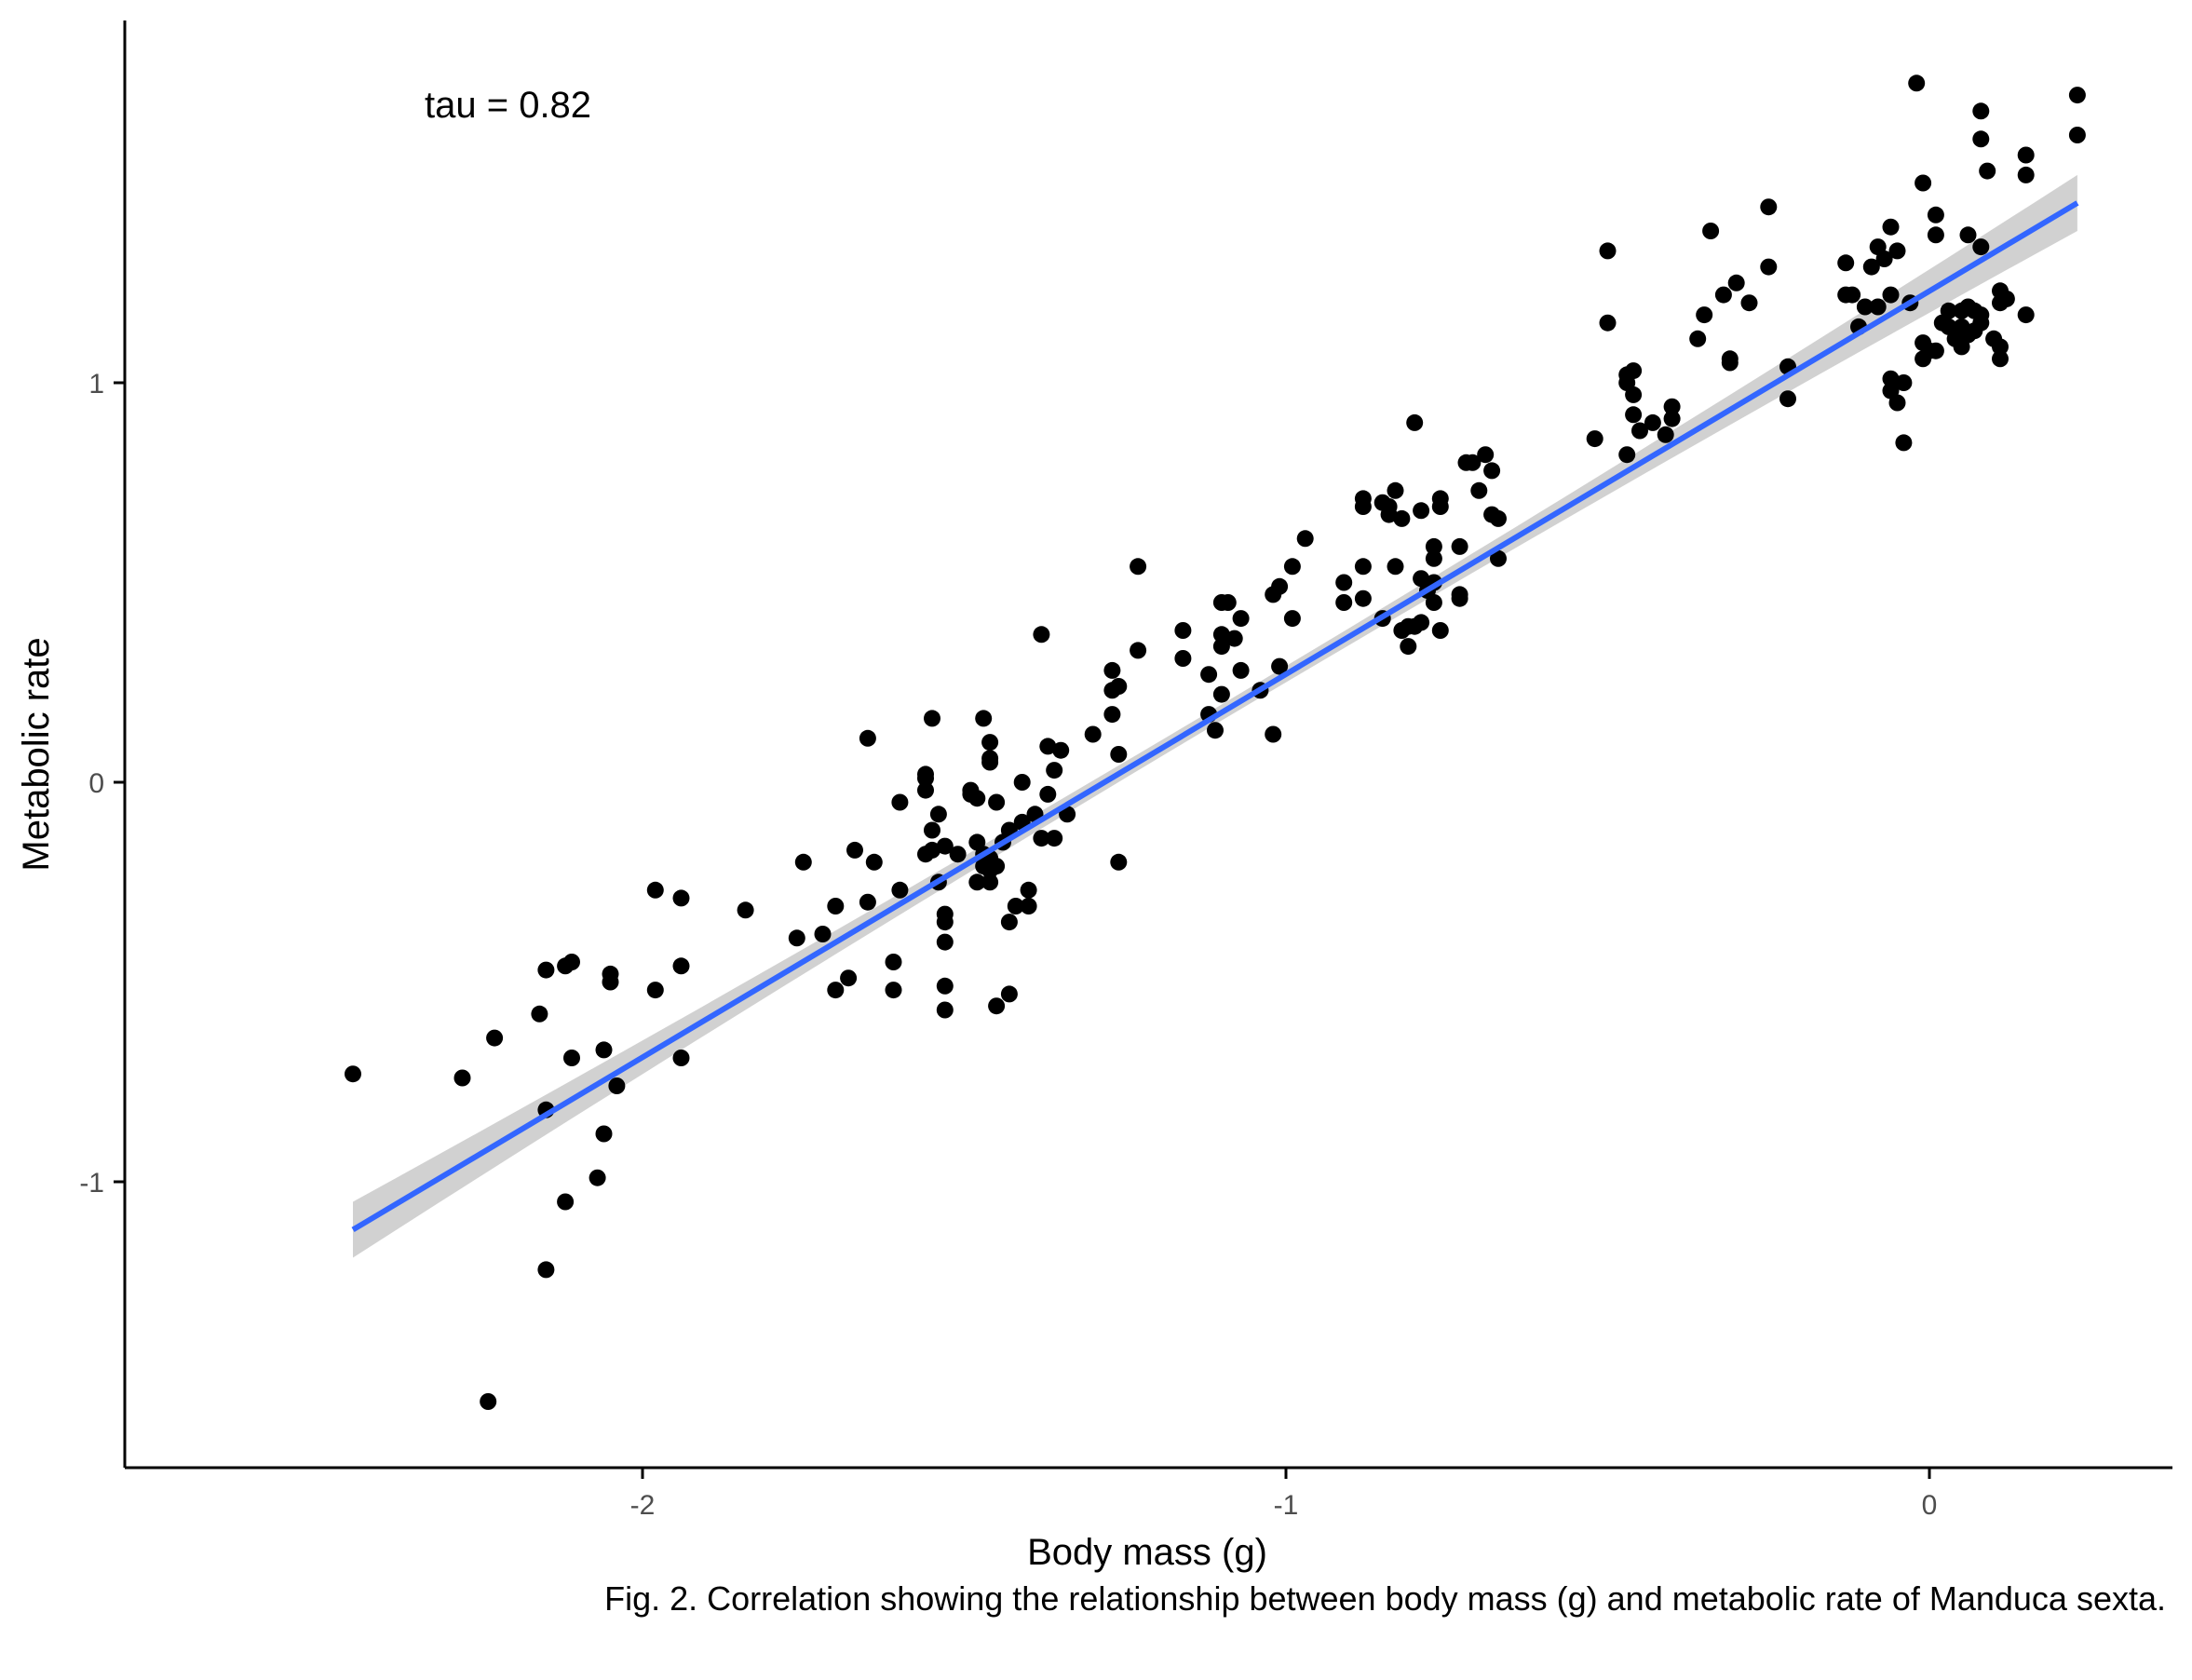  What do you see at coordinates (1930, 1505) in the screenshot?
I see `x-tick-label: 0` at bounding box center [1930, 1505].